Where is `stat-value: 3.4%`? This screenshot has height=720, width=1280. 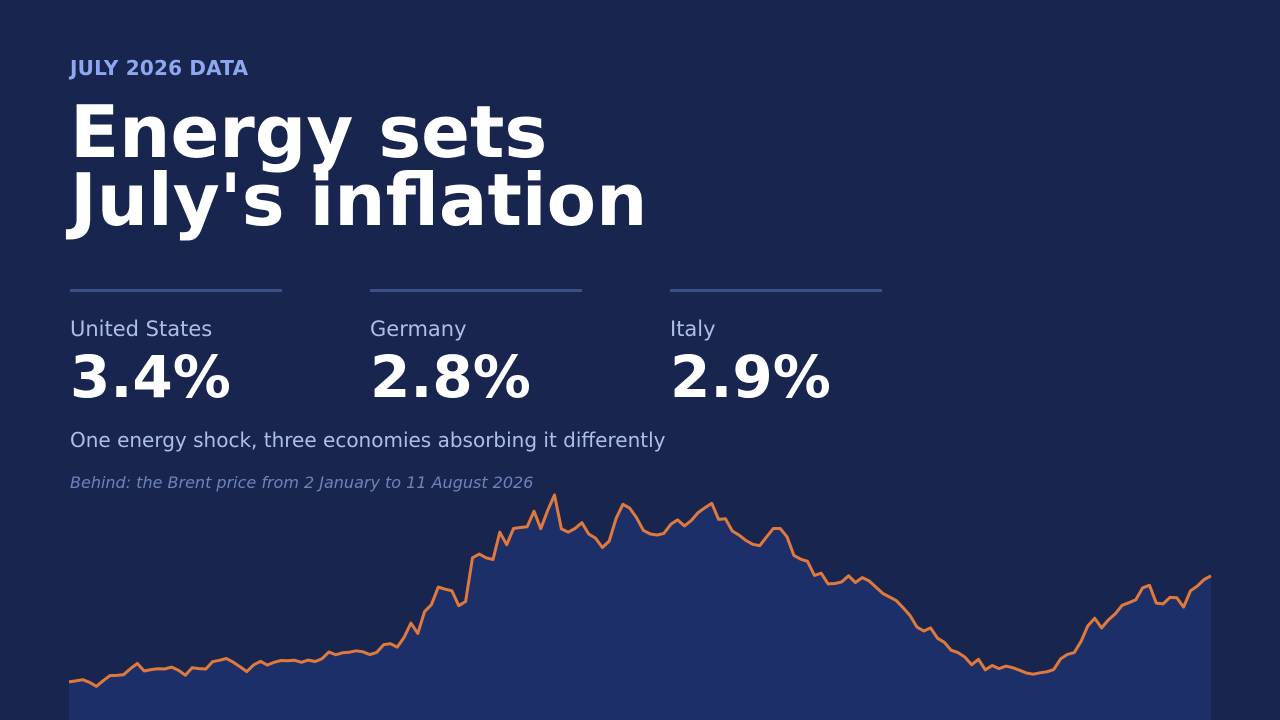
stat-value: 3.4% is located at coordinates (150, 377).